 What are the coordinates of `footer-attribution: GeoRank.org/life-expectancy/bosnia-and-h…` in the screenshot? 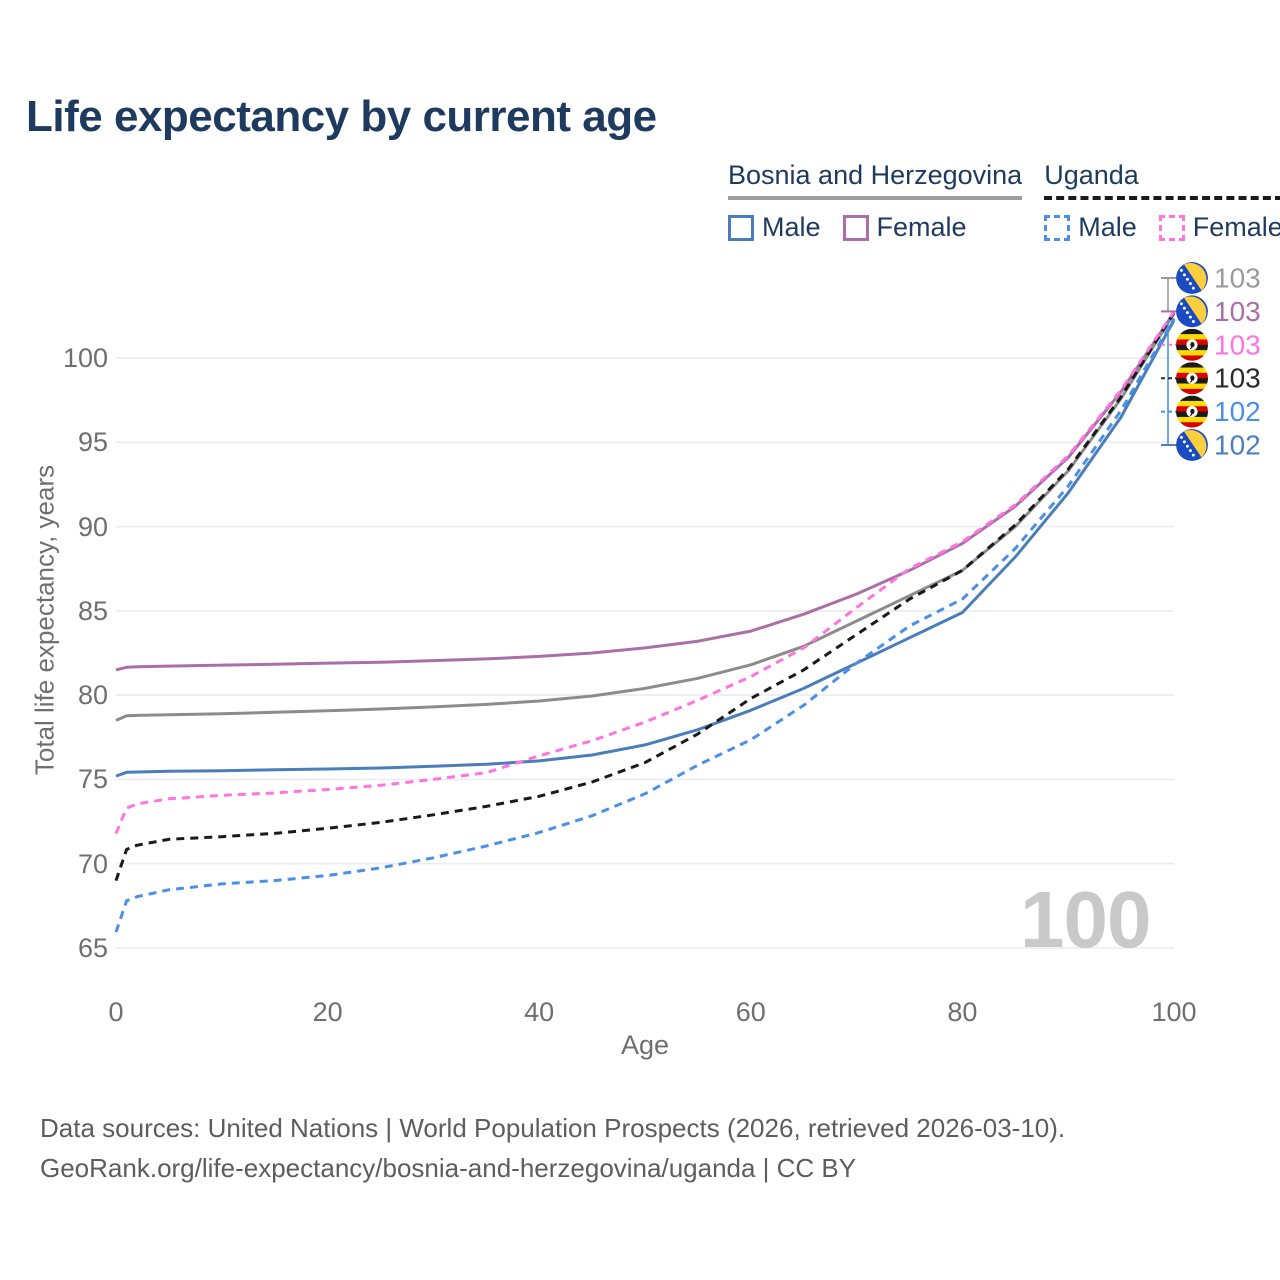 It's located at (448, 1168).